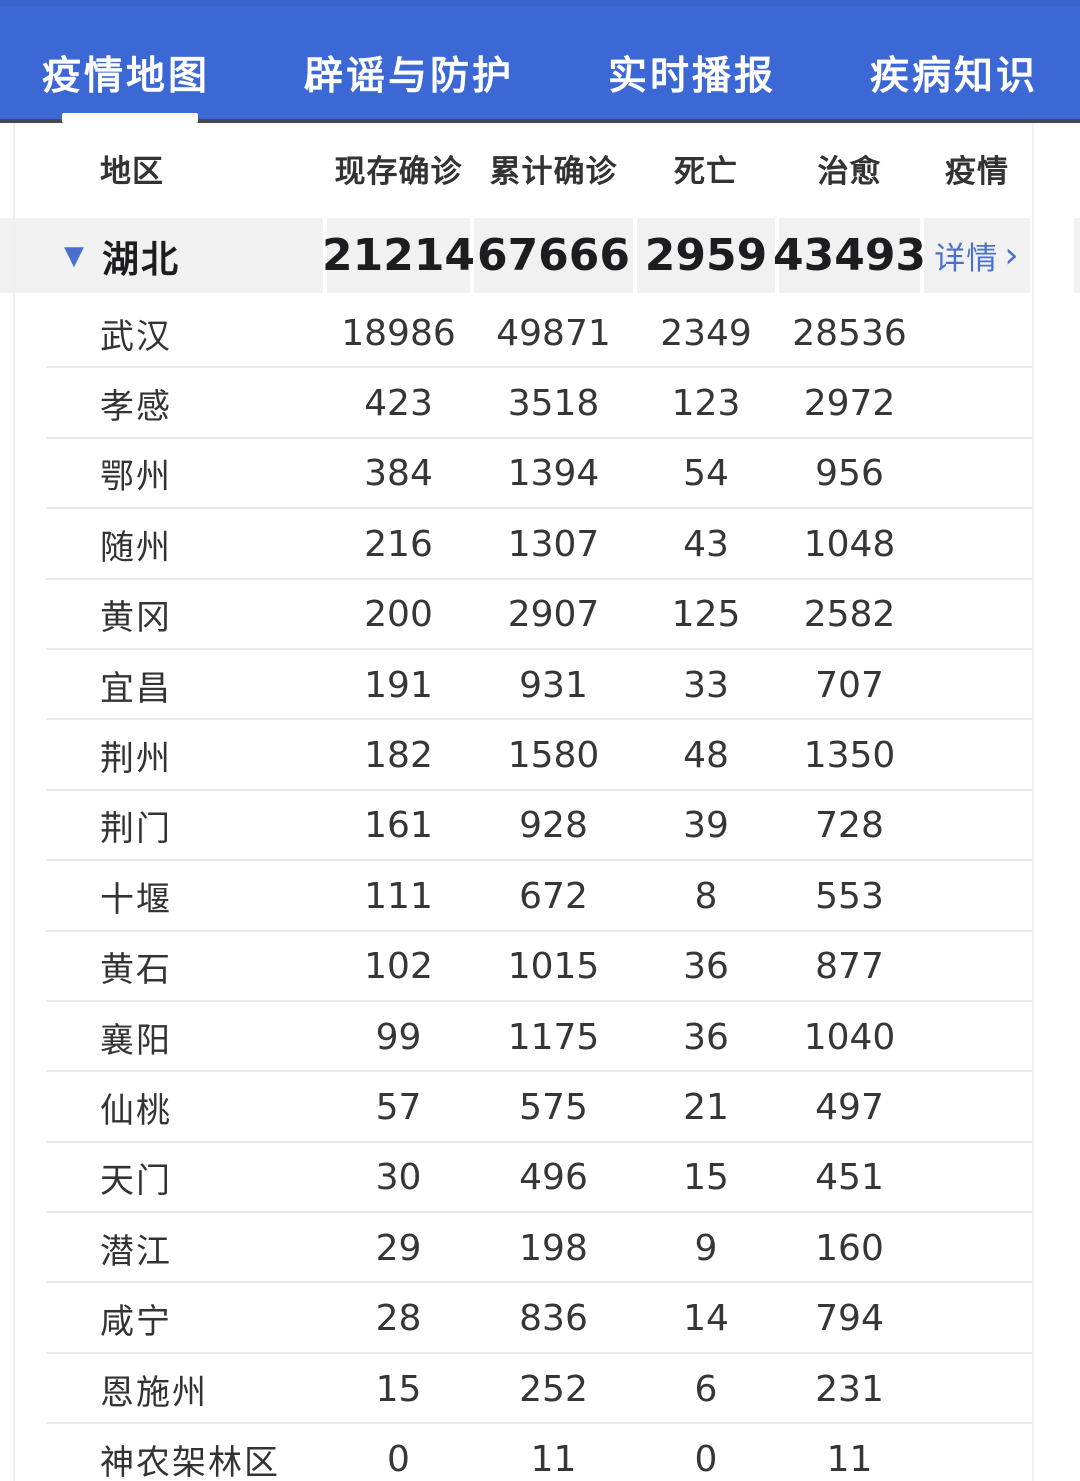 The image size is (1080, 1481). Describe the element at coordinates (553, 896) in the screenshot. I see `total-confirmed-cell: 672` at that location.